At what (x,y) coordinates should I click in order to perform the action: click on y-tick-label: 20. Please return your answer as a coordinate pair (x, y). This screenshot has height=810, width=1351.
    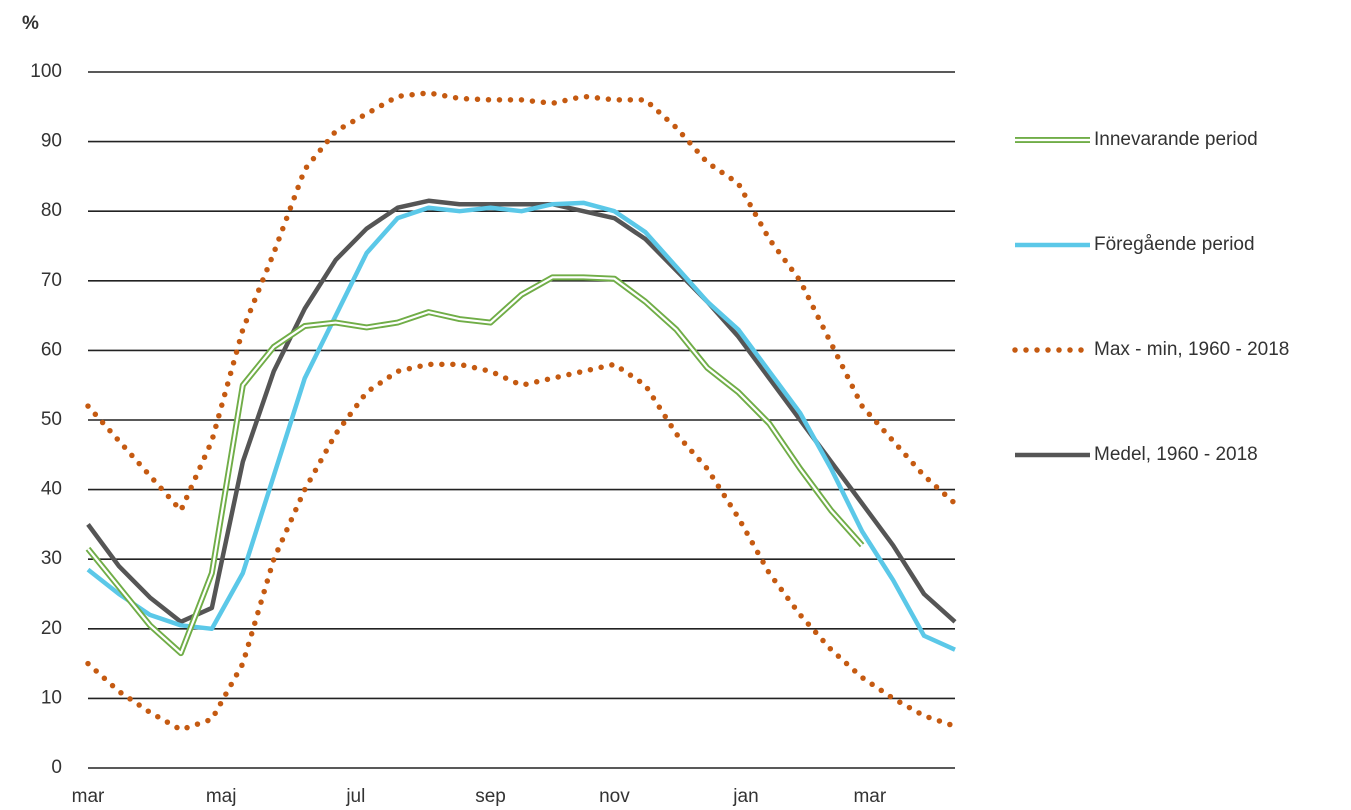
    Looking at the image, I should click on (51, 628).